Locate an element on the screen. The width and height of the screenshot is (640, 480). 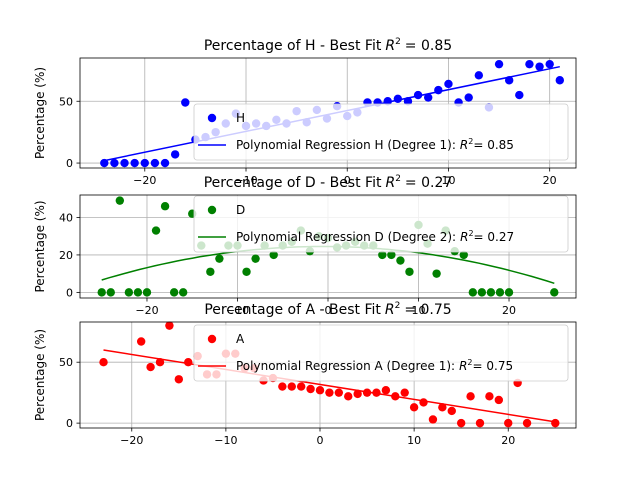
legend-series-label: D is located at coordinates (240, 210).